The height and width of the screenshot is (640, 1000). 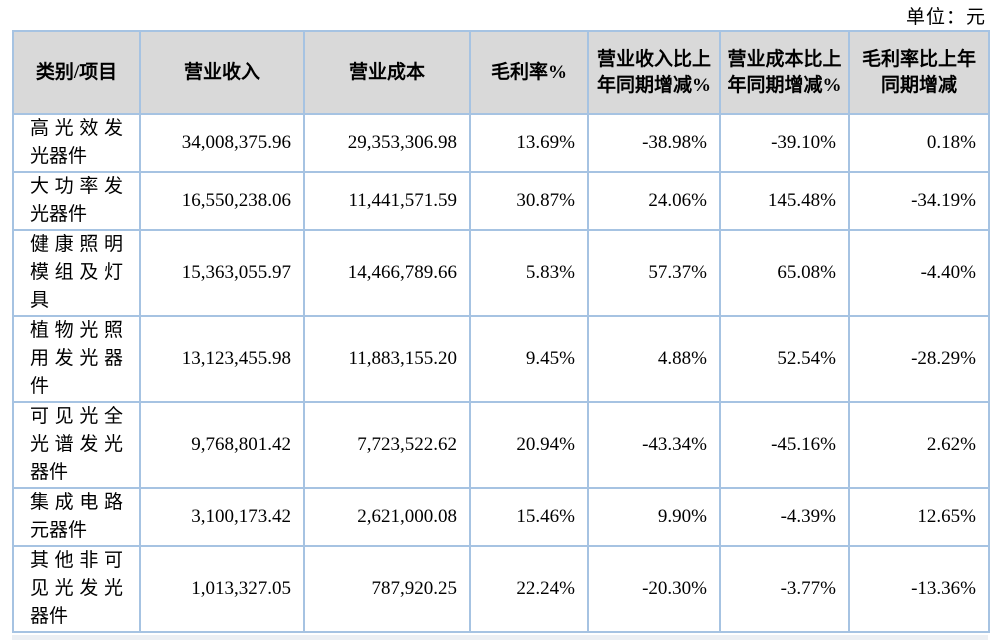 I want to click on revenue-yoy-cell: -20.30%, so click(x=654, y=589).